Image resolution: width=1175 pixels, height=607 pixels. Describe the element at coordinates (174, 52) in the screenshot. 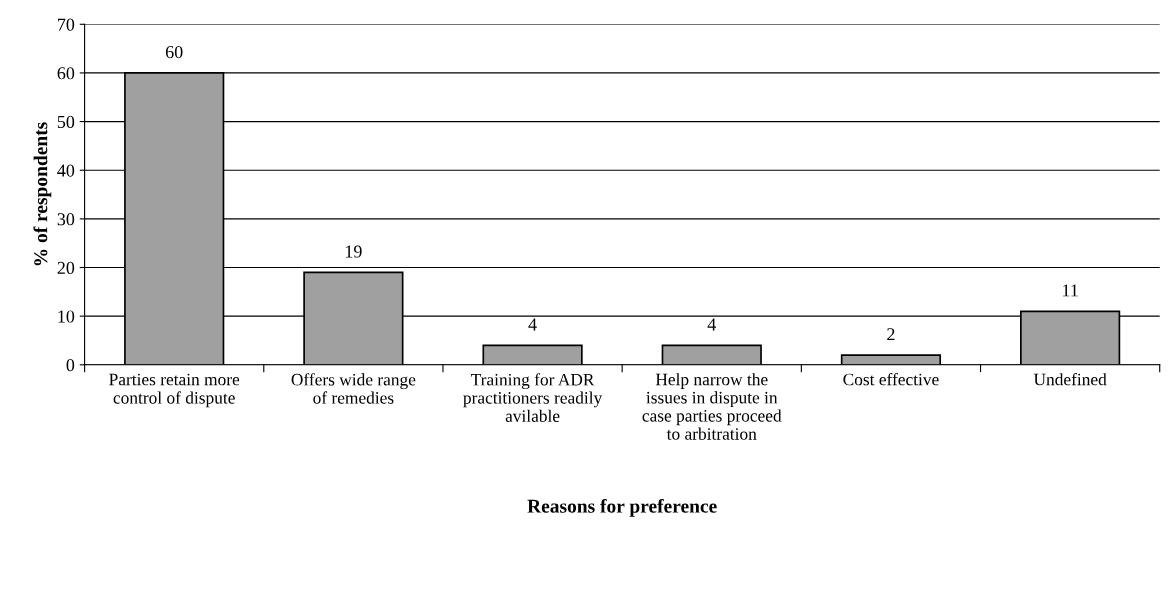

I see `data-label: 60` at that location.